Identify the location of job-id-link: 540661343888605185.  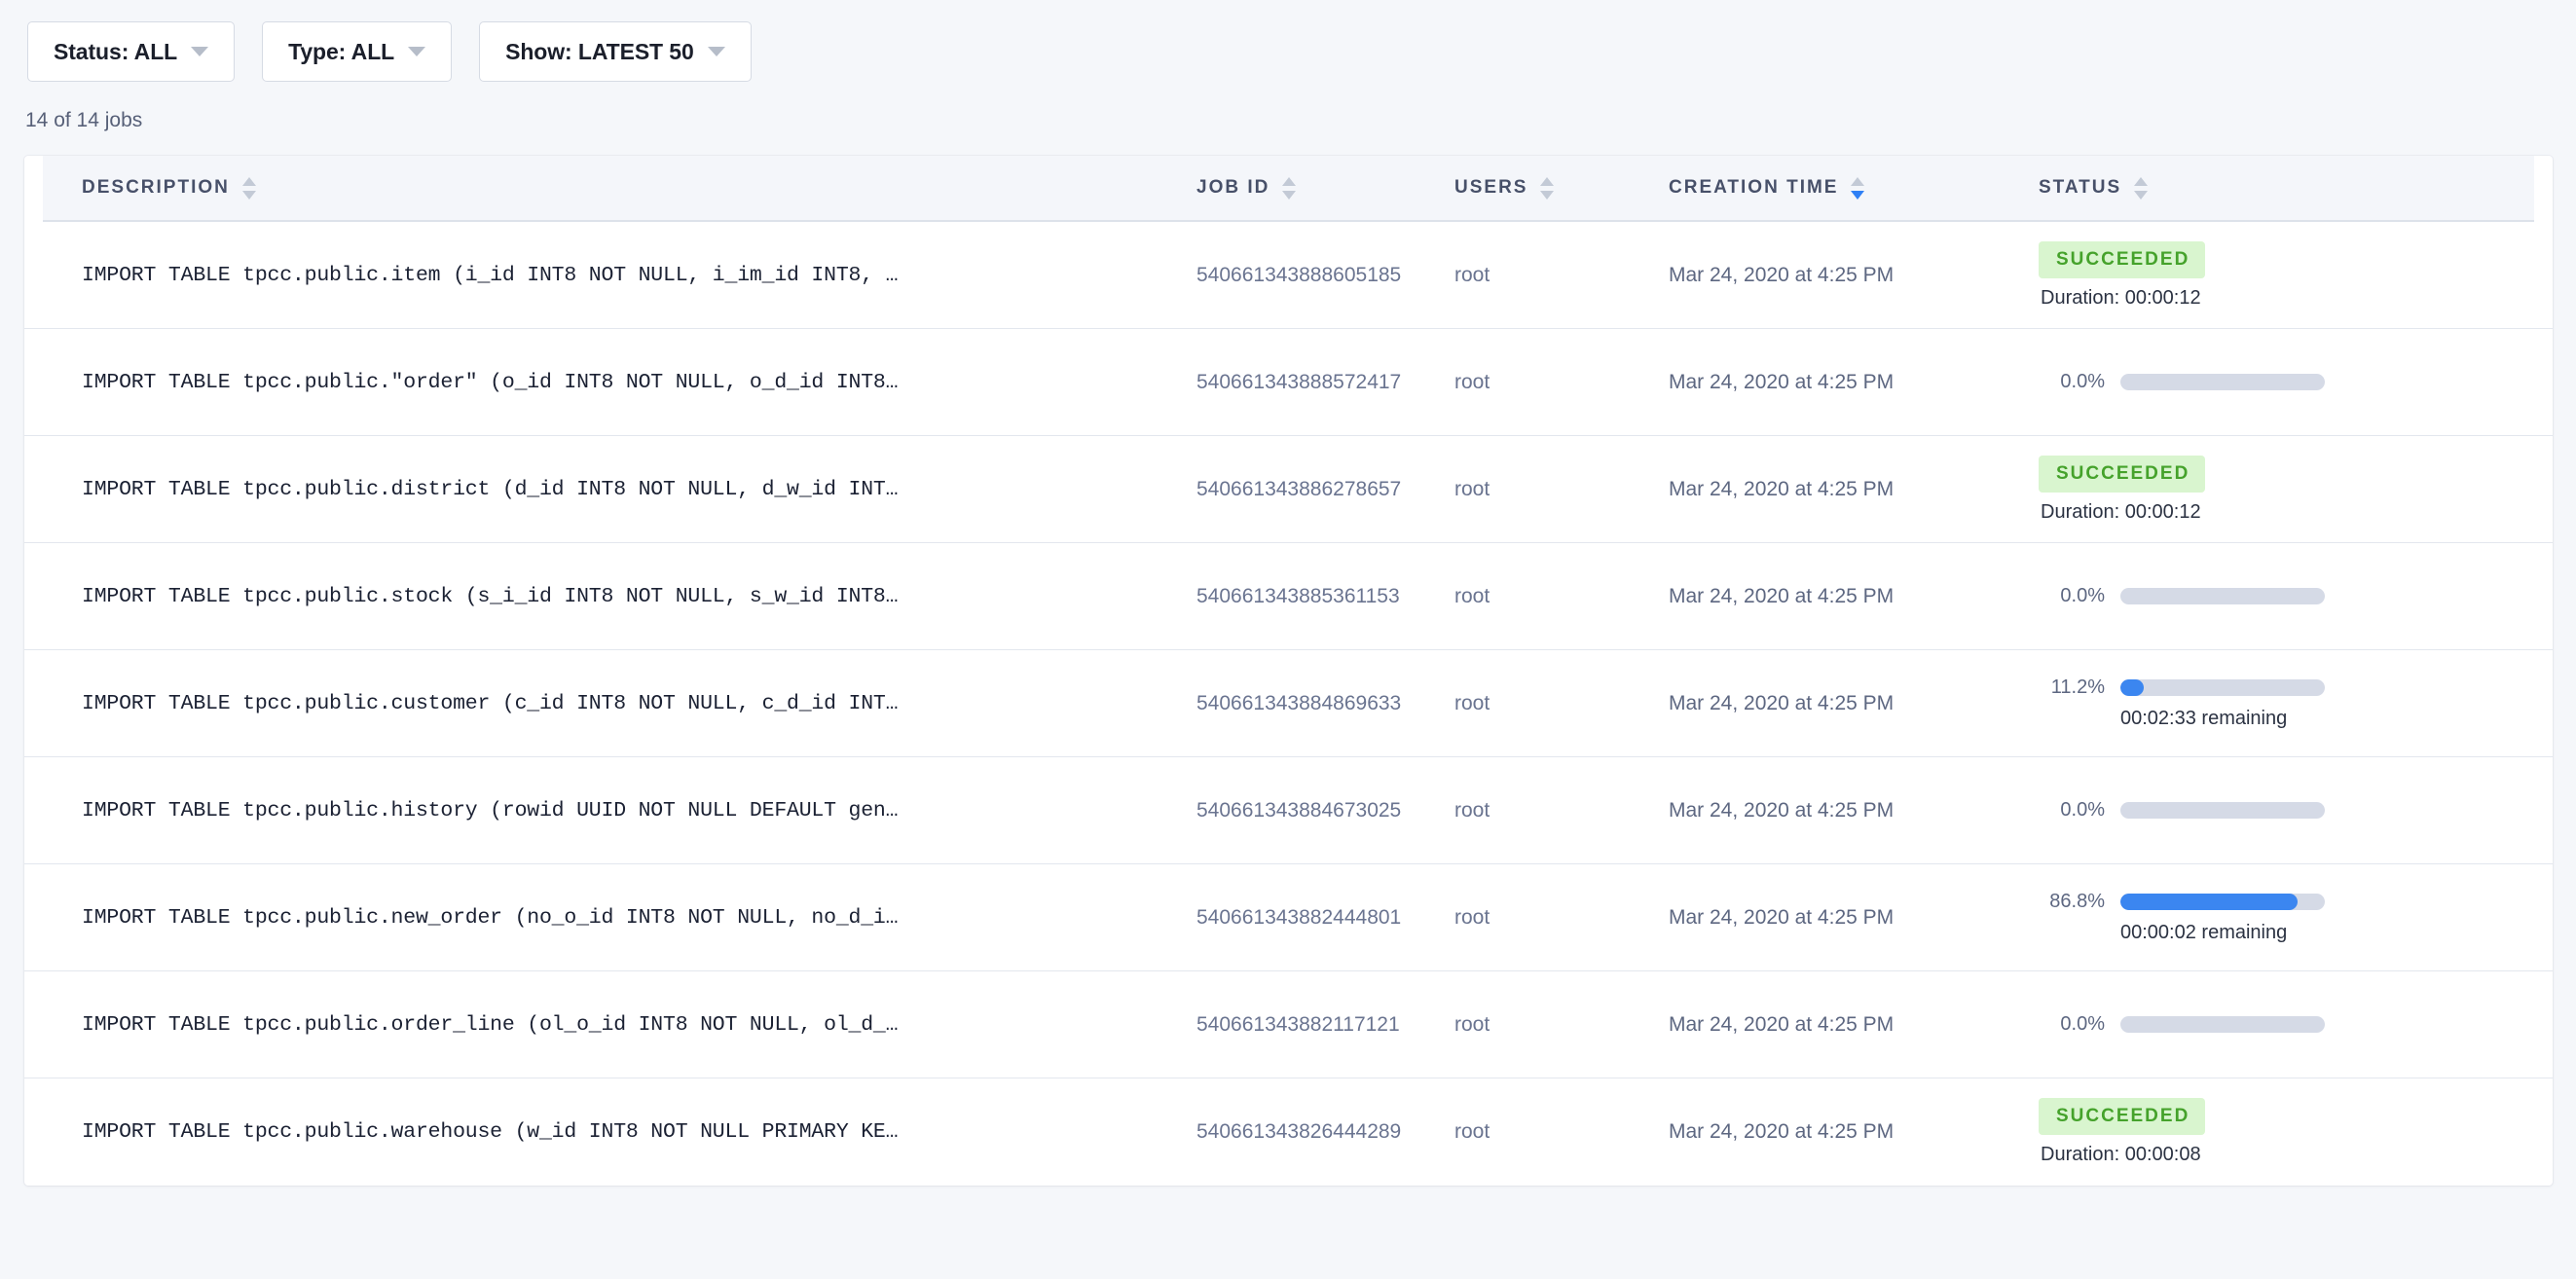
(1299, 274).